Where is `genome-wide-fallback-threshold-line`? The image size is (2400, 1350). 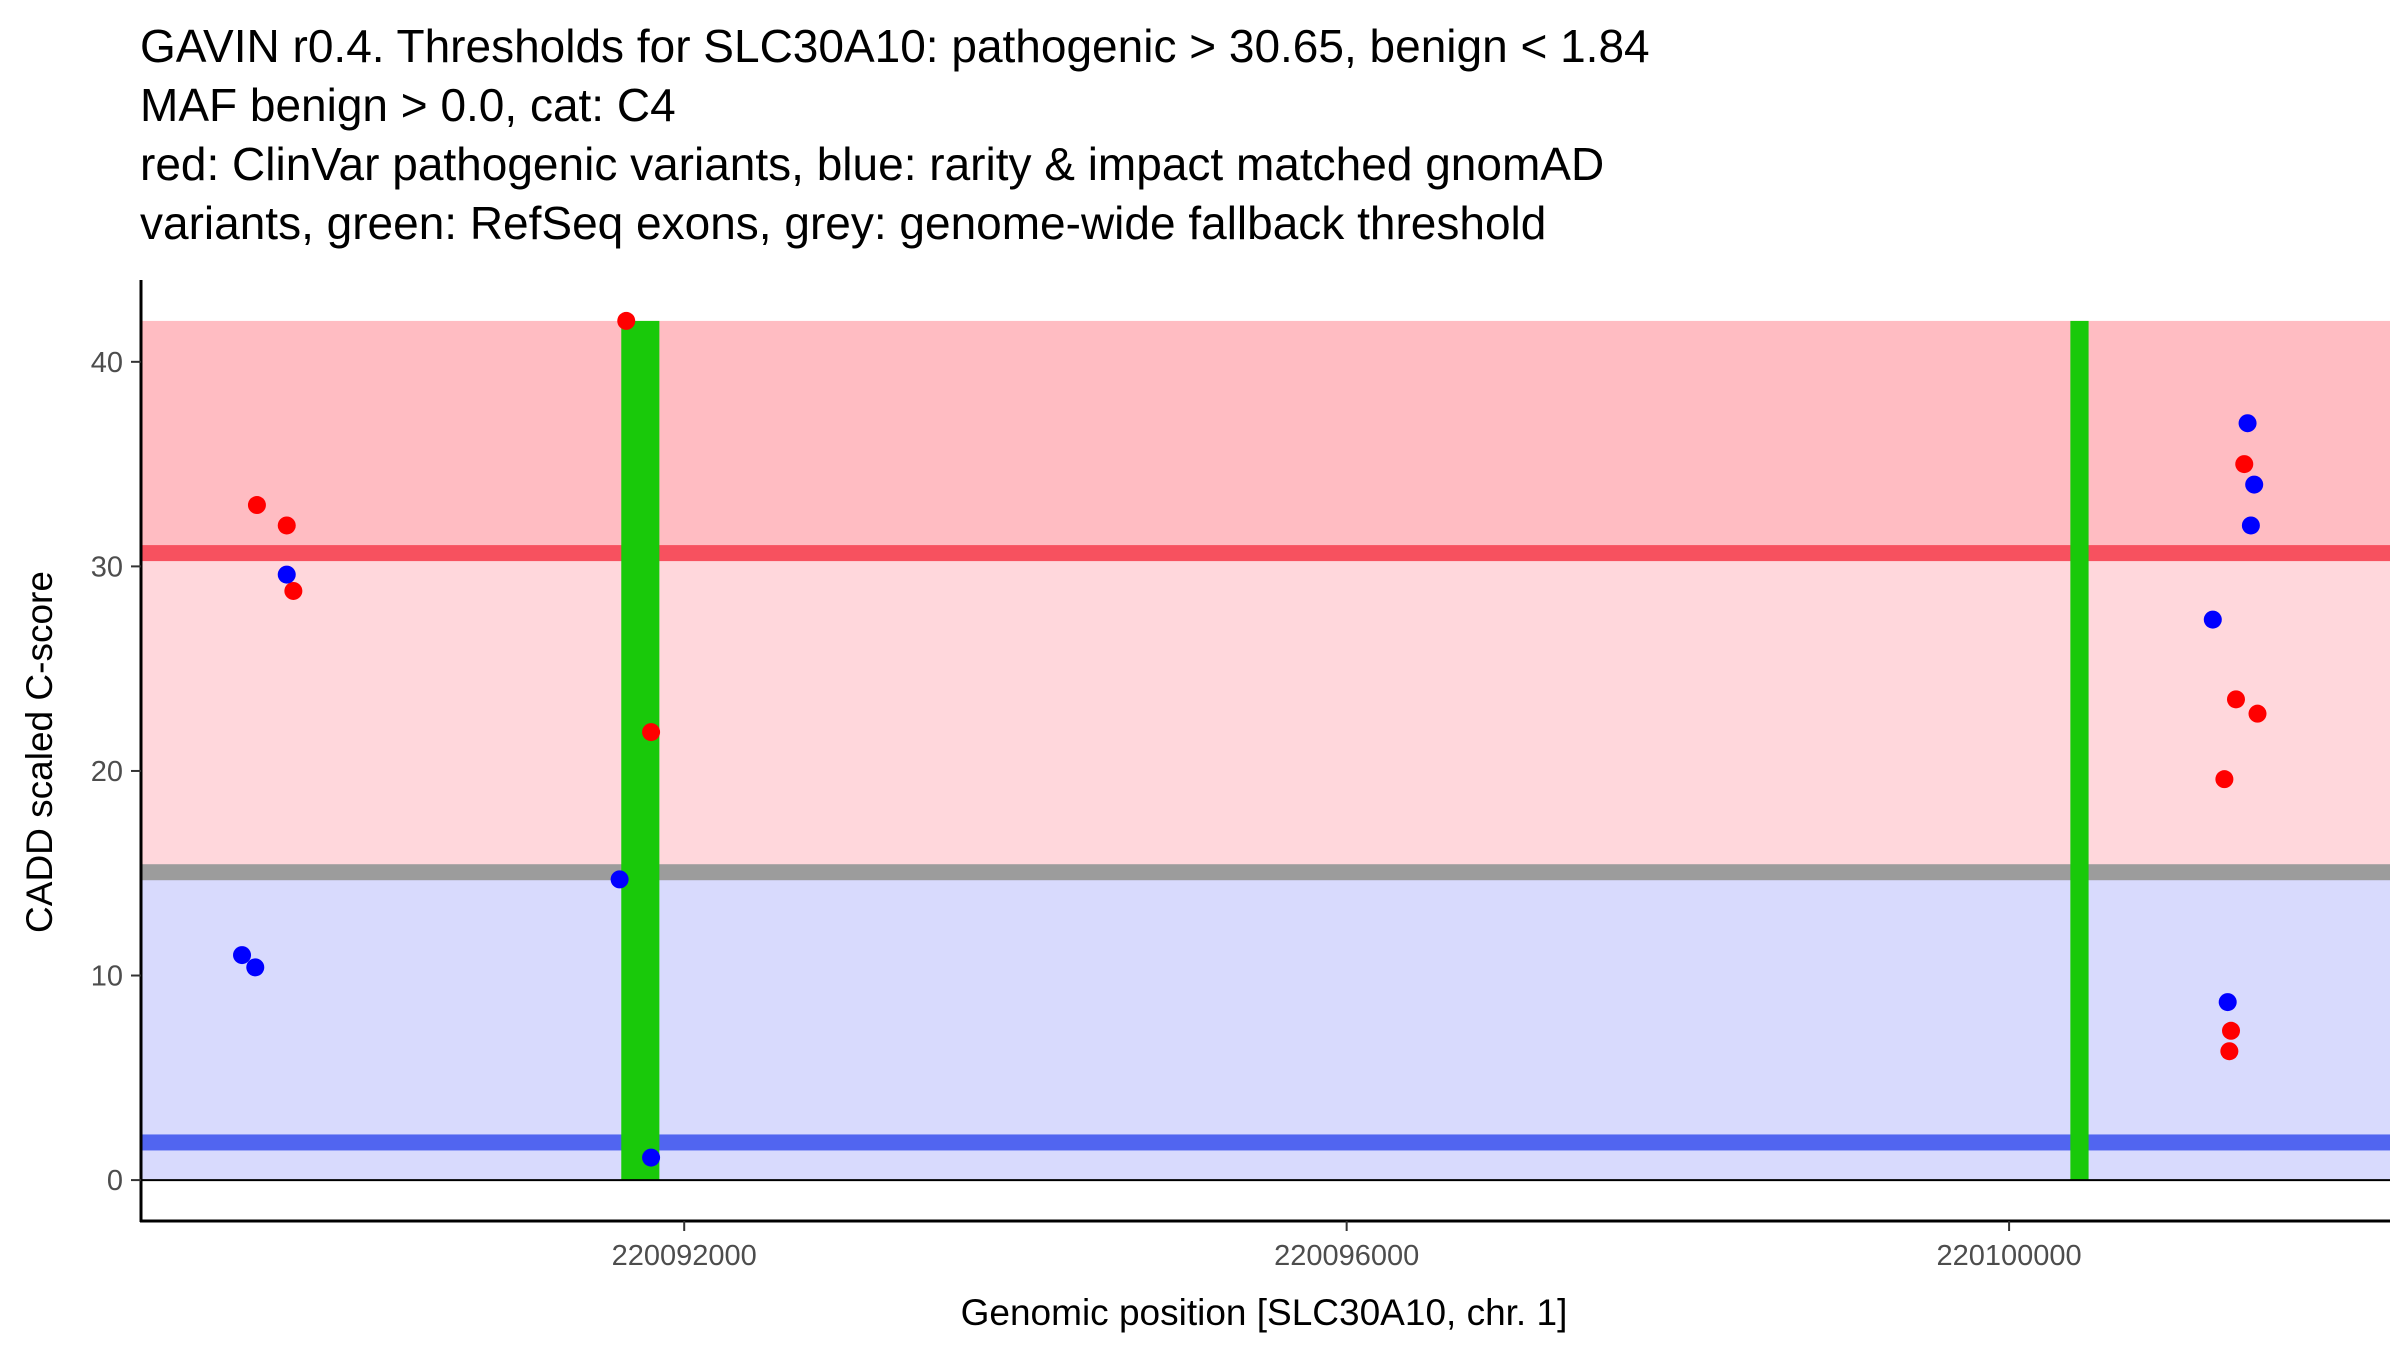 genome-wide-fallback-threshold-line is located at coordinates (1266, 872).